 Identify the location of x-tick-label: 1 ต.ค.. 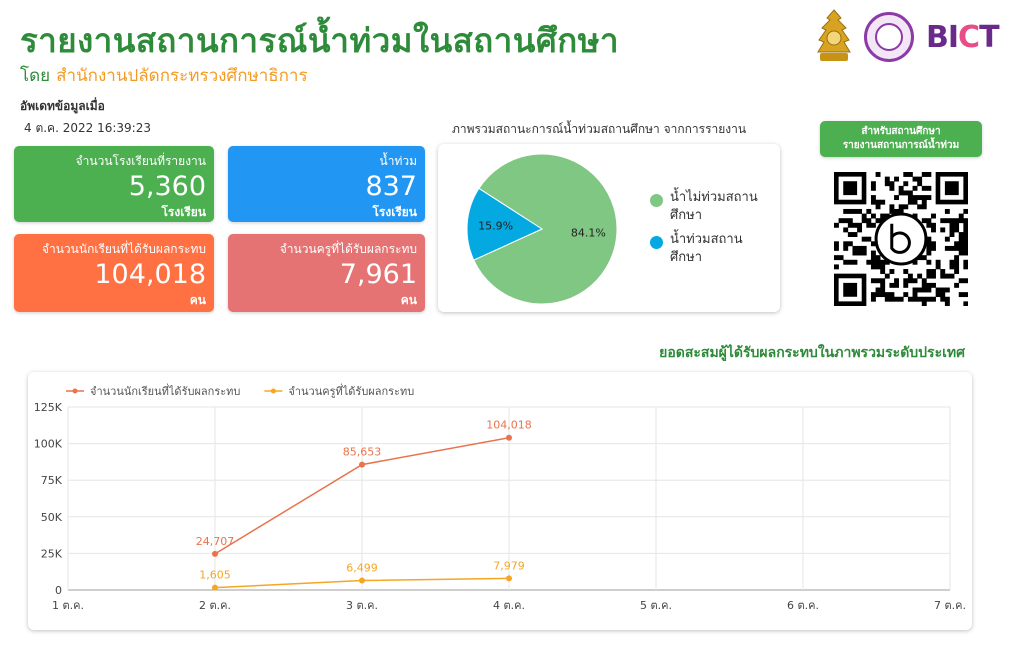
(68, 605).